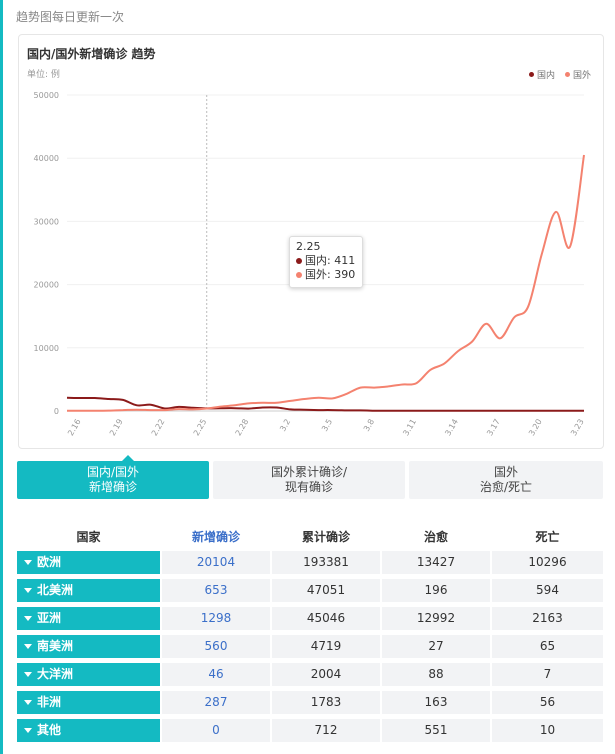 This screenshot has height=754, width=615. What do you see at coordinates (327, 426) in the screenshot?
I see `x-tick-label: 3.5` at bounding box center [327, 426].